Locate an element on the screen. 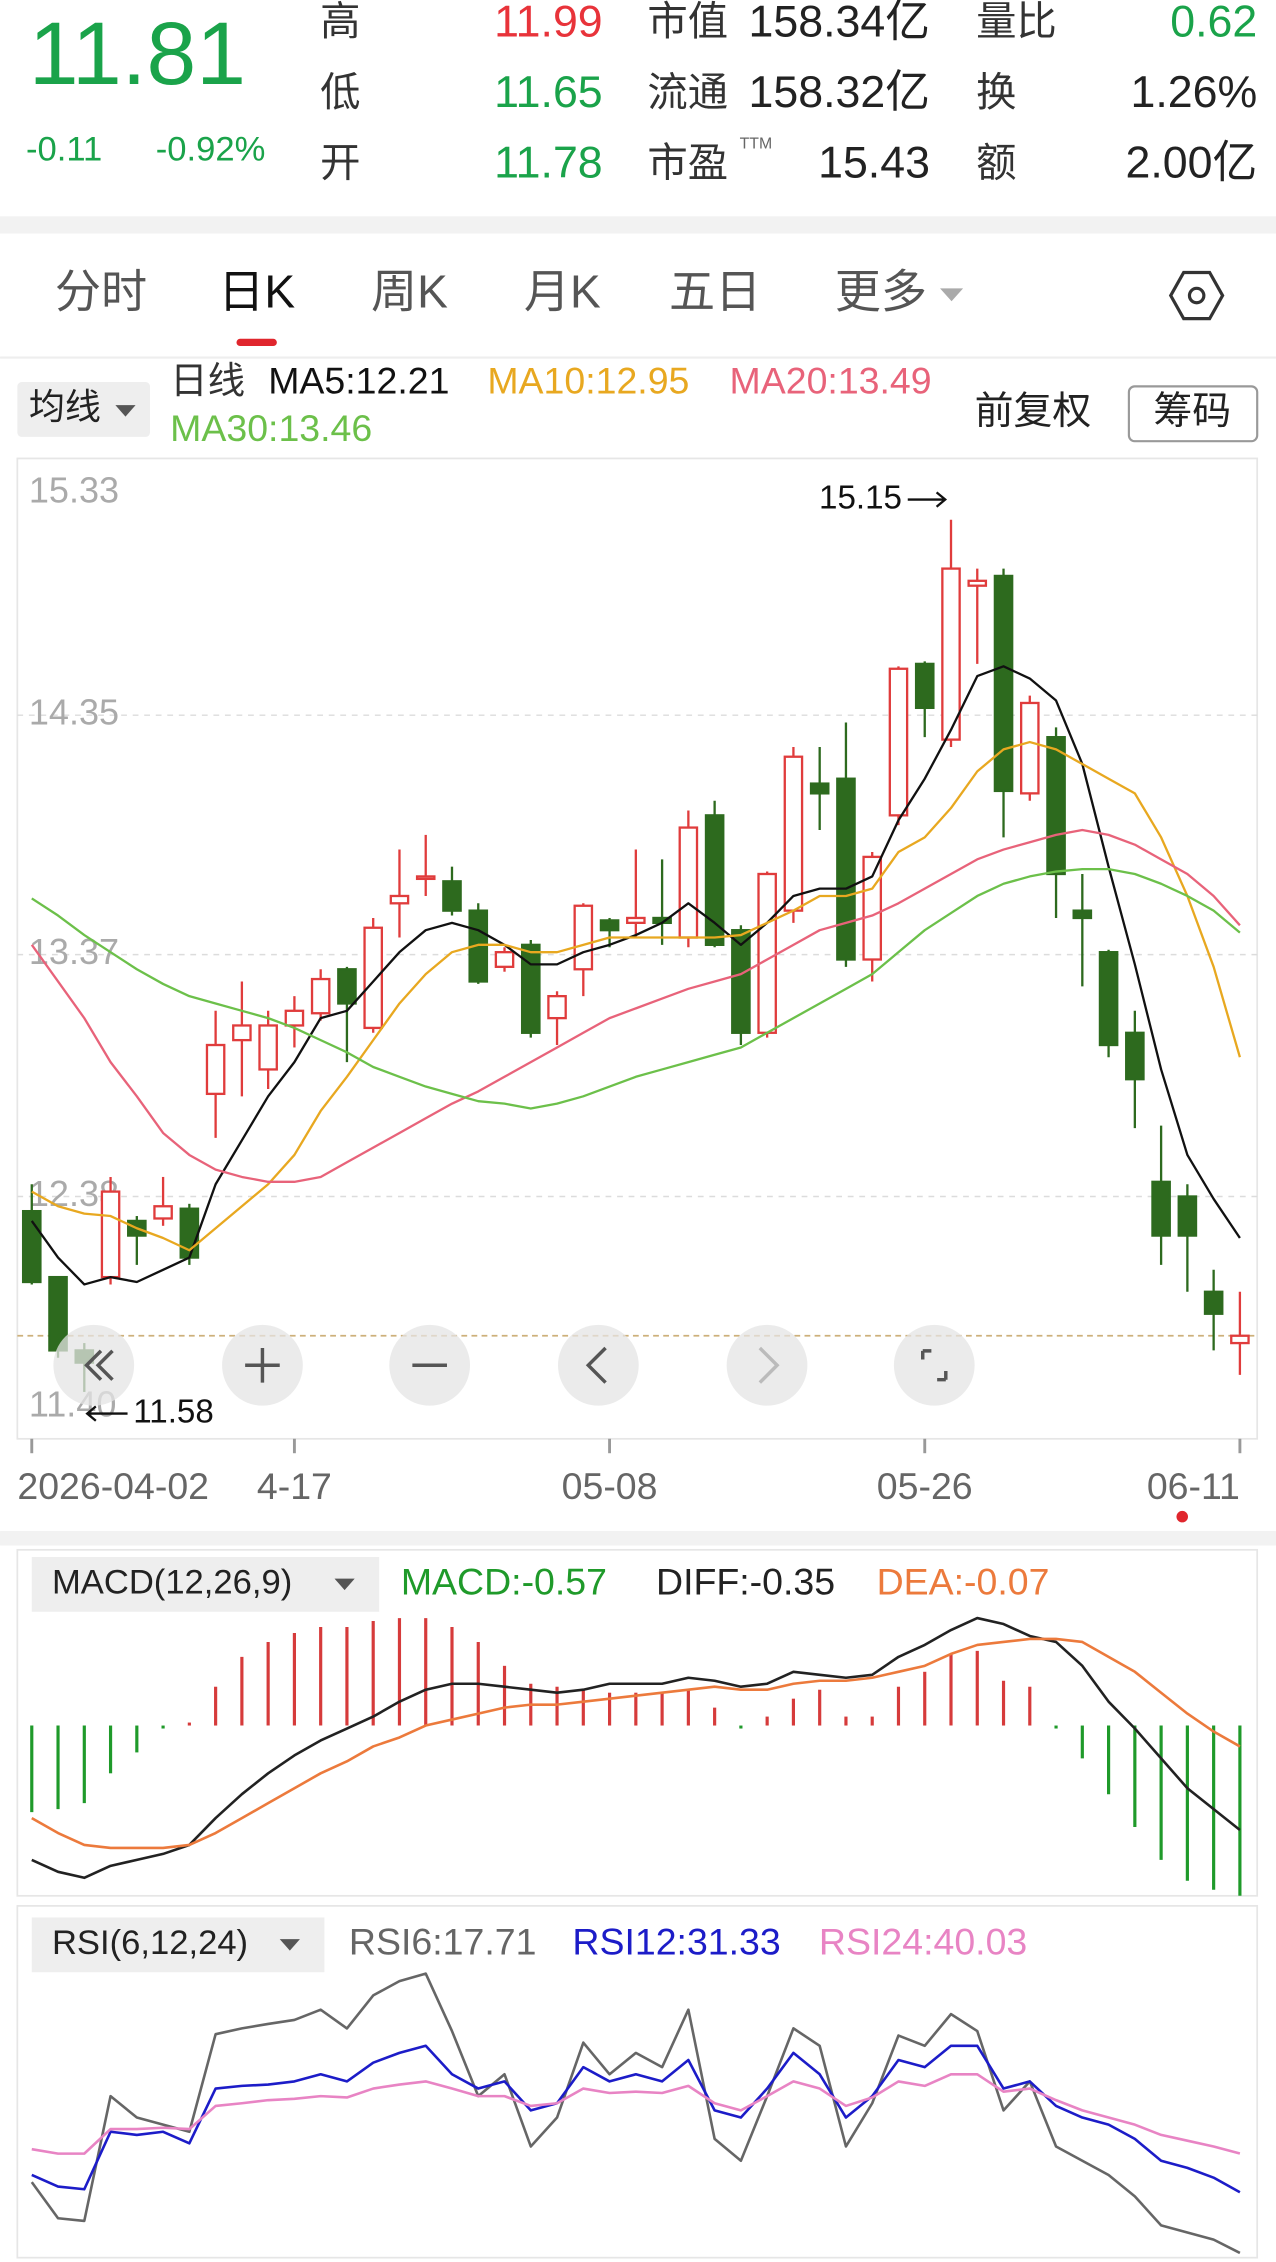  legend-entry: RSI6:17.71 is located at coordinates (442, 1942).